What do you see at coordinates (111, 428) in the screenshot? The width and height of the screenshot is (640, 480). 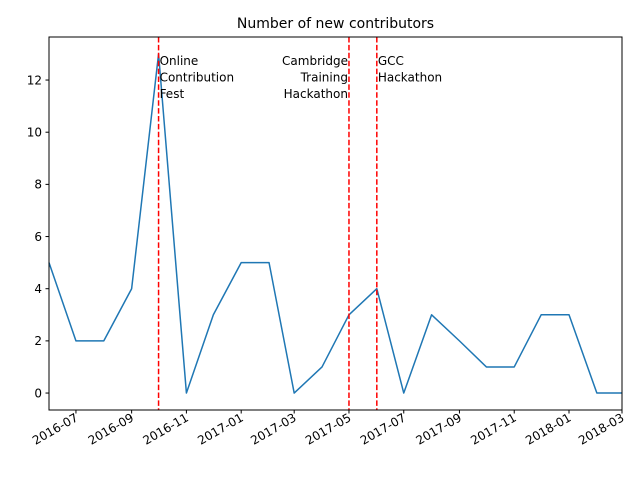 I see `x-tick-label: 2016-09` at bounding box center [111, 428].